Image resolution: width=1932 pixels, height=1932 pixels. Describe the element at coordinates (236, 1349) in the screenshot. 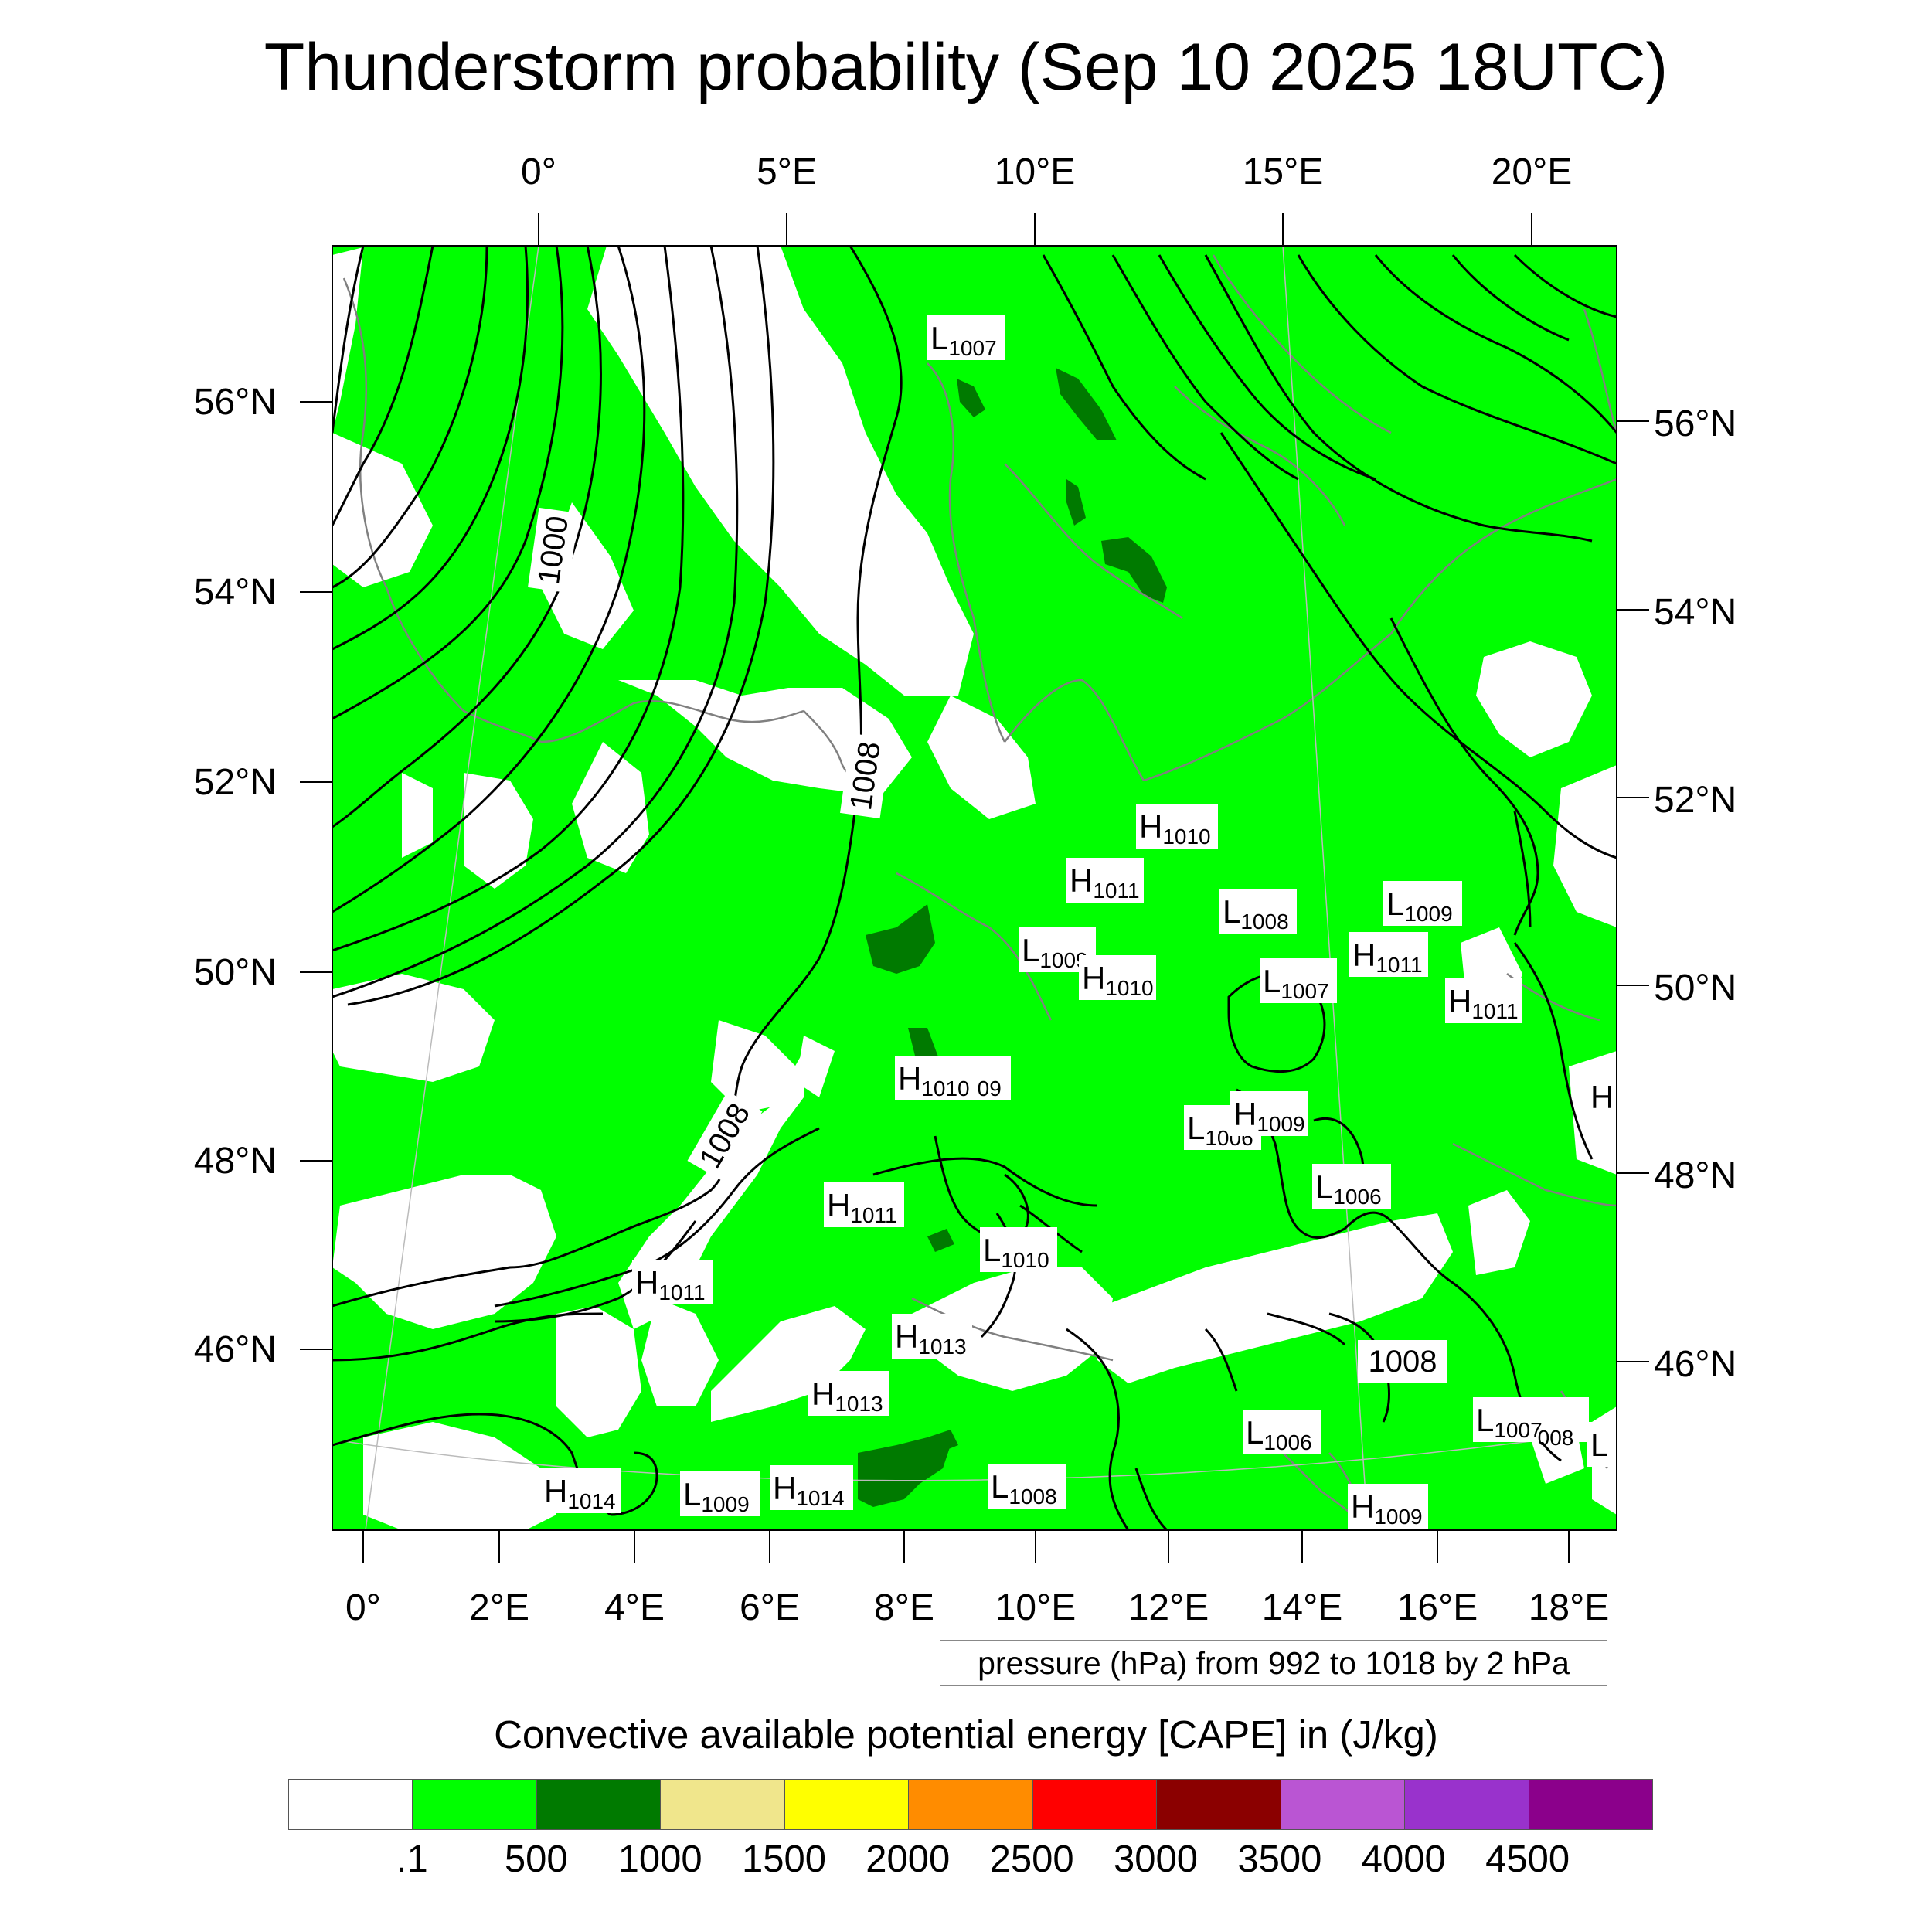

I see `left-lat-label: 46°N` at that location.